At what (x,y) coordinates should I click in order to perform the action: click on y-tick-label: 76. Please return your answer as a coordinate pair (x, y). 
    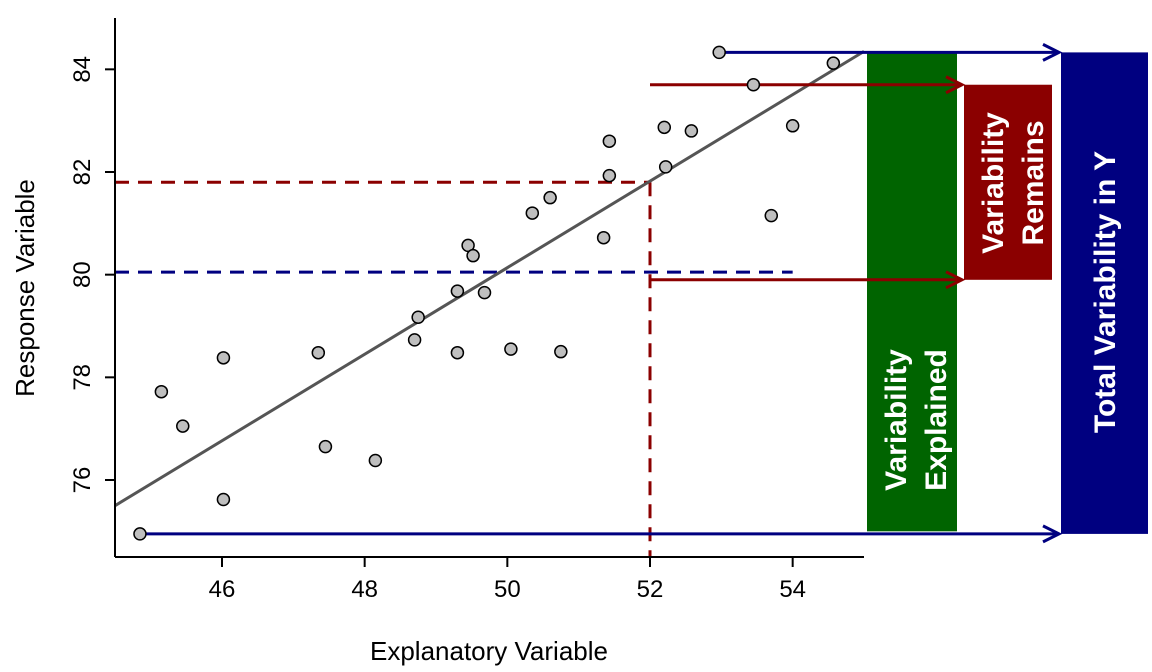
    Looking at the image, I should click on (82, 480).